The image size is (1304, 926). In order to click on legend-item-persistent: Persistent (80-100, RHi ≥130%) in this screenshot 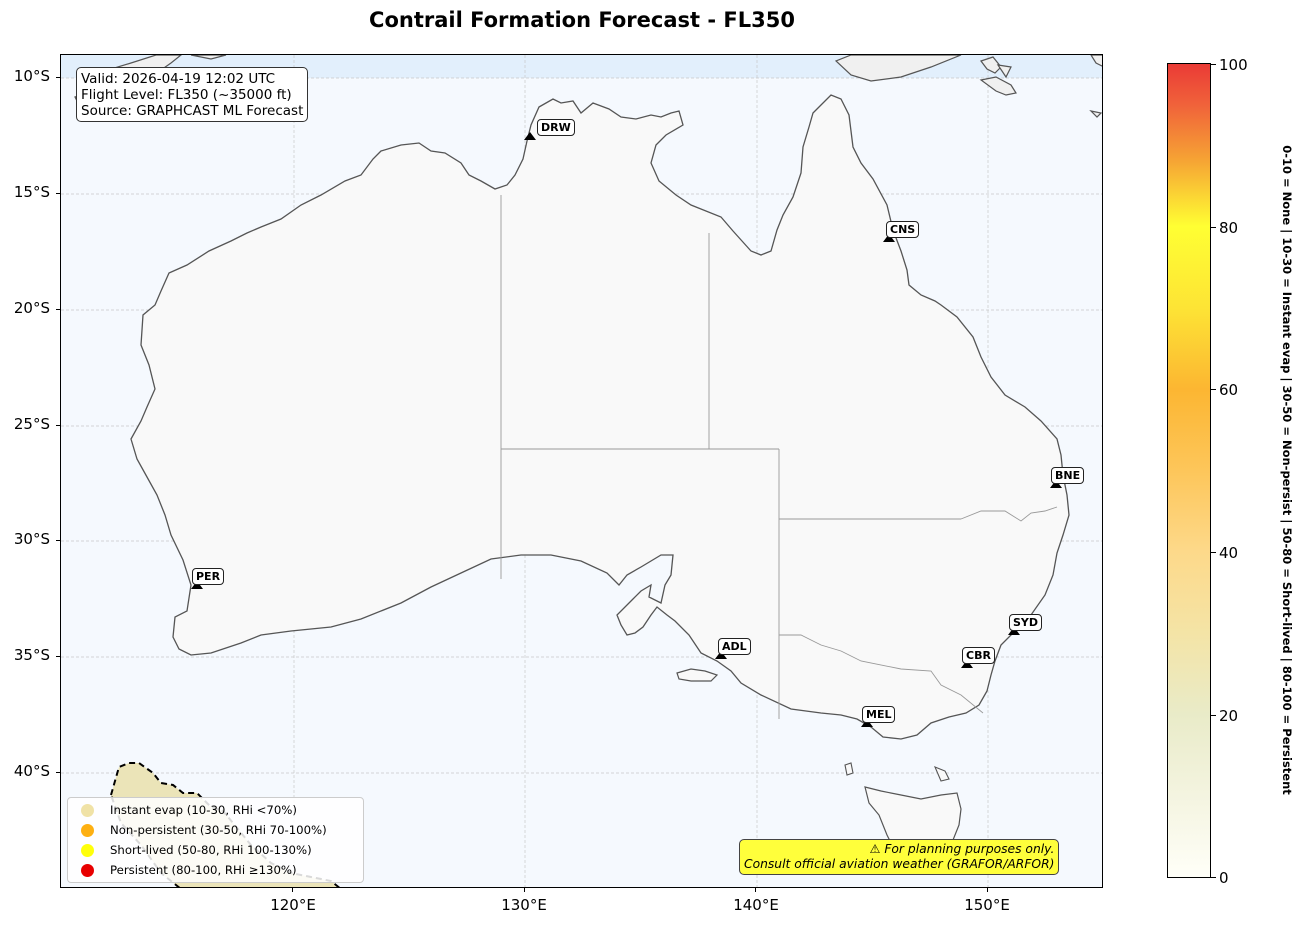, I will do `click(215, 870)`.